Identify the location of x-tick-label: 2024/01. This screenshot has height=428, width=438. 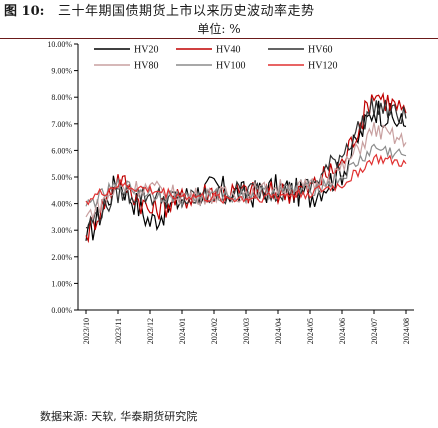
(182, 331).